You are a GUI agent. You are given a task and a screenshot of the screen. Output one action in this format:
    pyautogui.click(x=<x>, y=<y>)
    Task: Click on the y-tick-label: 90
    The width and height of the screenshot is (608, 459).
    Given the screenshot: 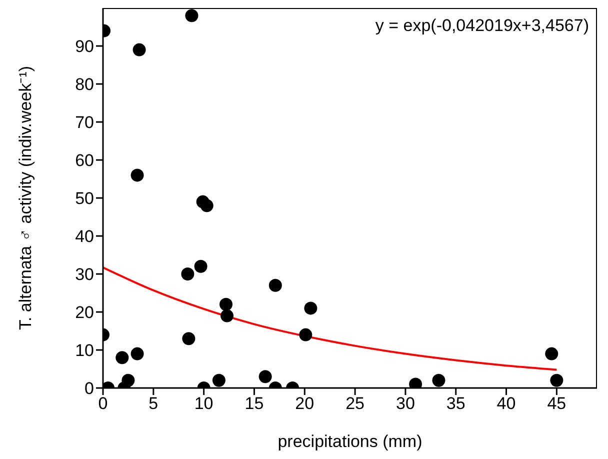 What is the action you would take?
    pyautogui.click(x=84, y=46)
    